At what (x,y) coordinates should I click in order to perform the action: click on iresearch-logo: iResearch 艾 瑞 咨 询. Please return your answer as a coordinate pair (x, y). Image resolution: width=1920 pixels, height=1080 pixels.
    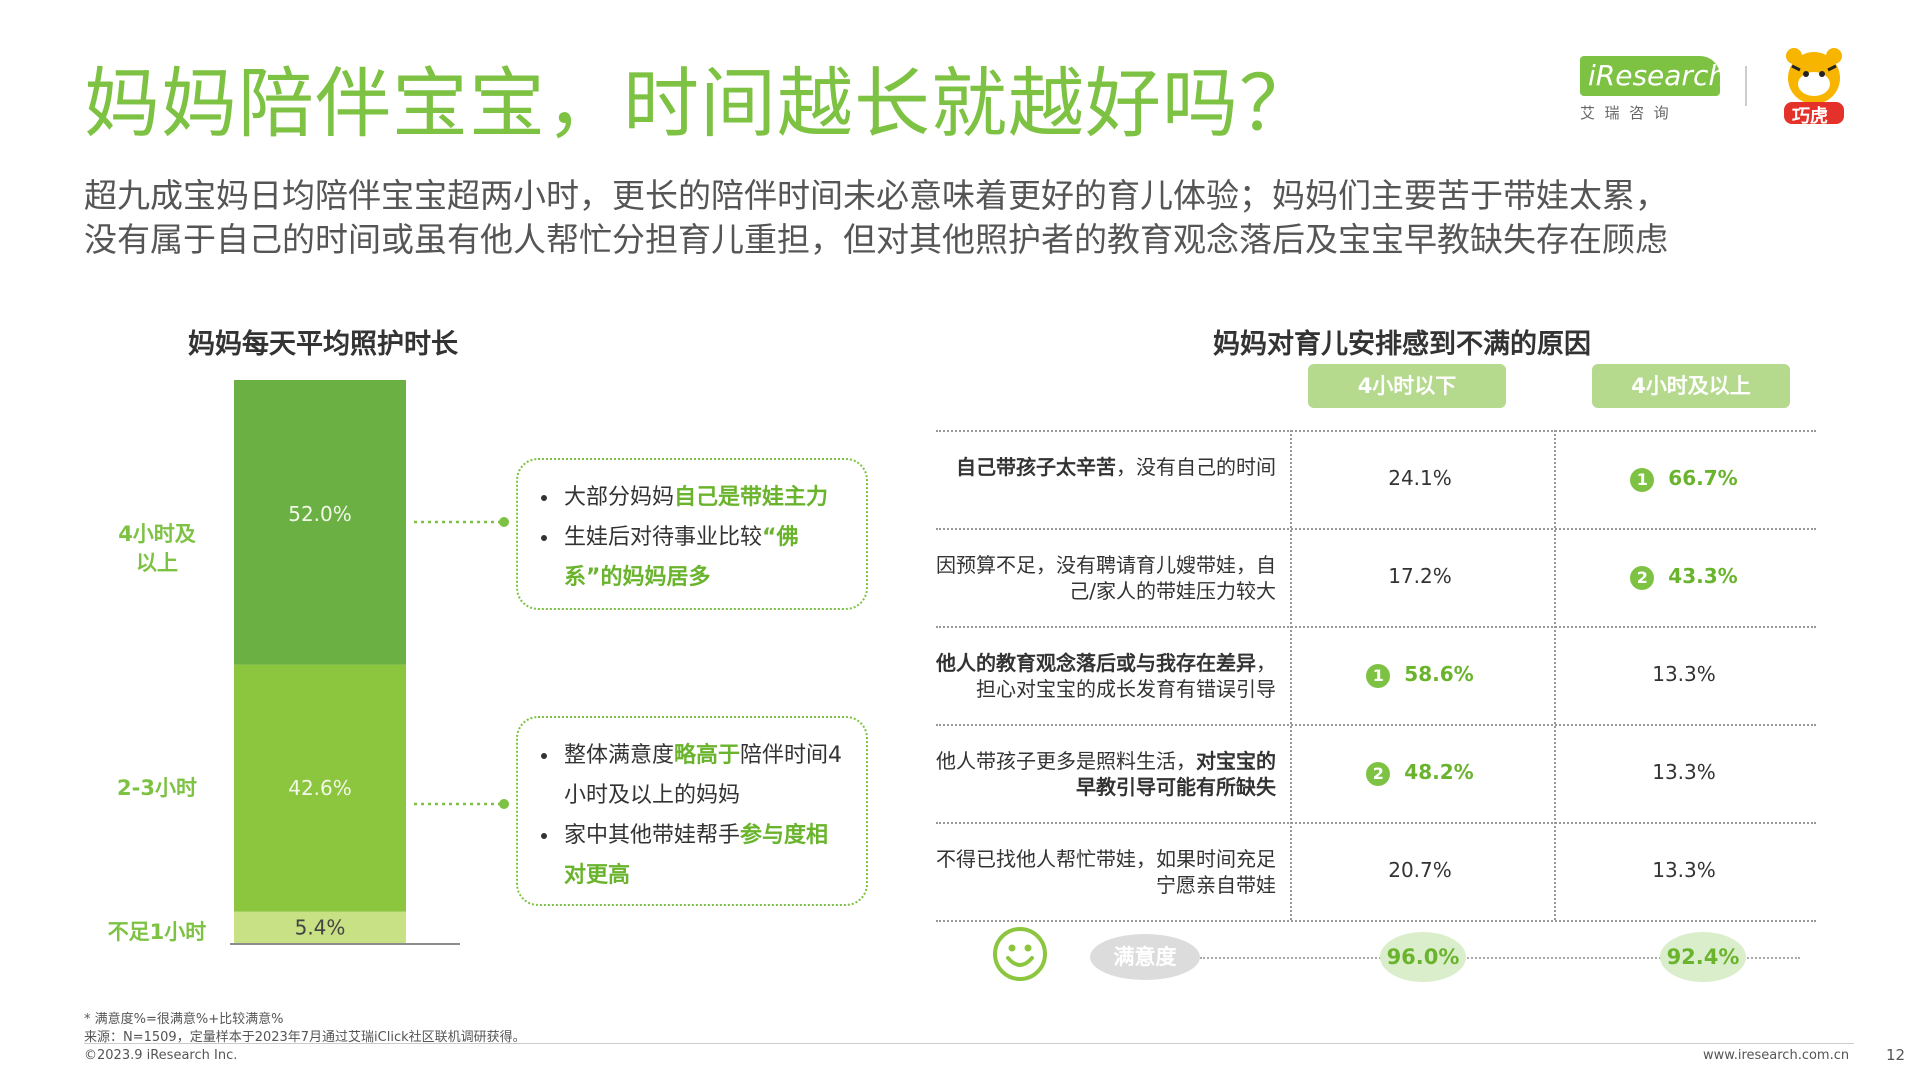
    Looking at the image, I should click on (1653, 91).